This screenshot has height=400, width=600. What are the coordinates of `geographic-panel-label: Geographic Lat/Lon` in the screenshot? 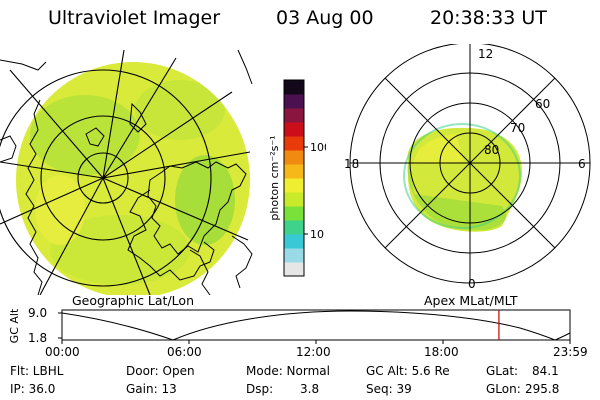 It's located at (133, 300).